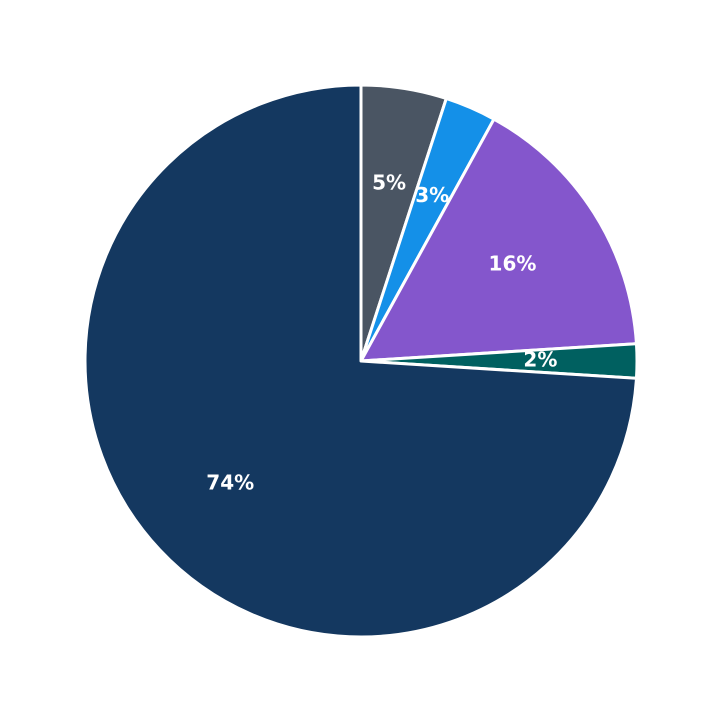 The height and width of the screenshot is (723, 723). Describe the element at coordinates (389, 182) in the screenshot. I see `data-label: 5%` at that location.